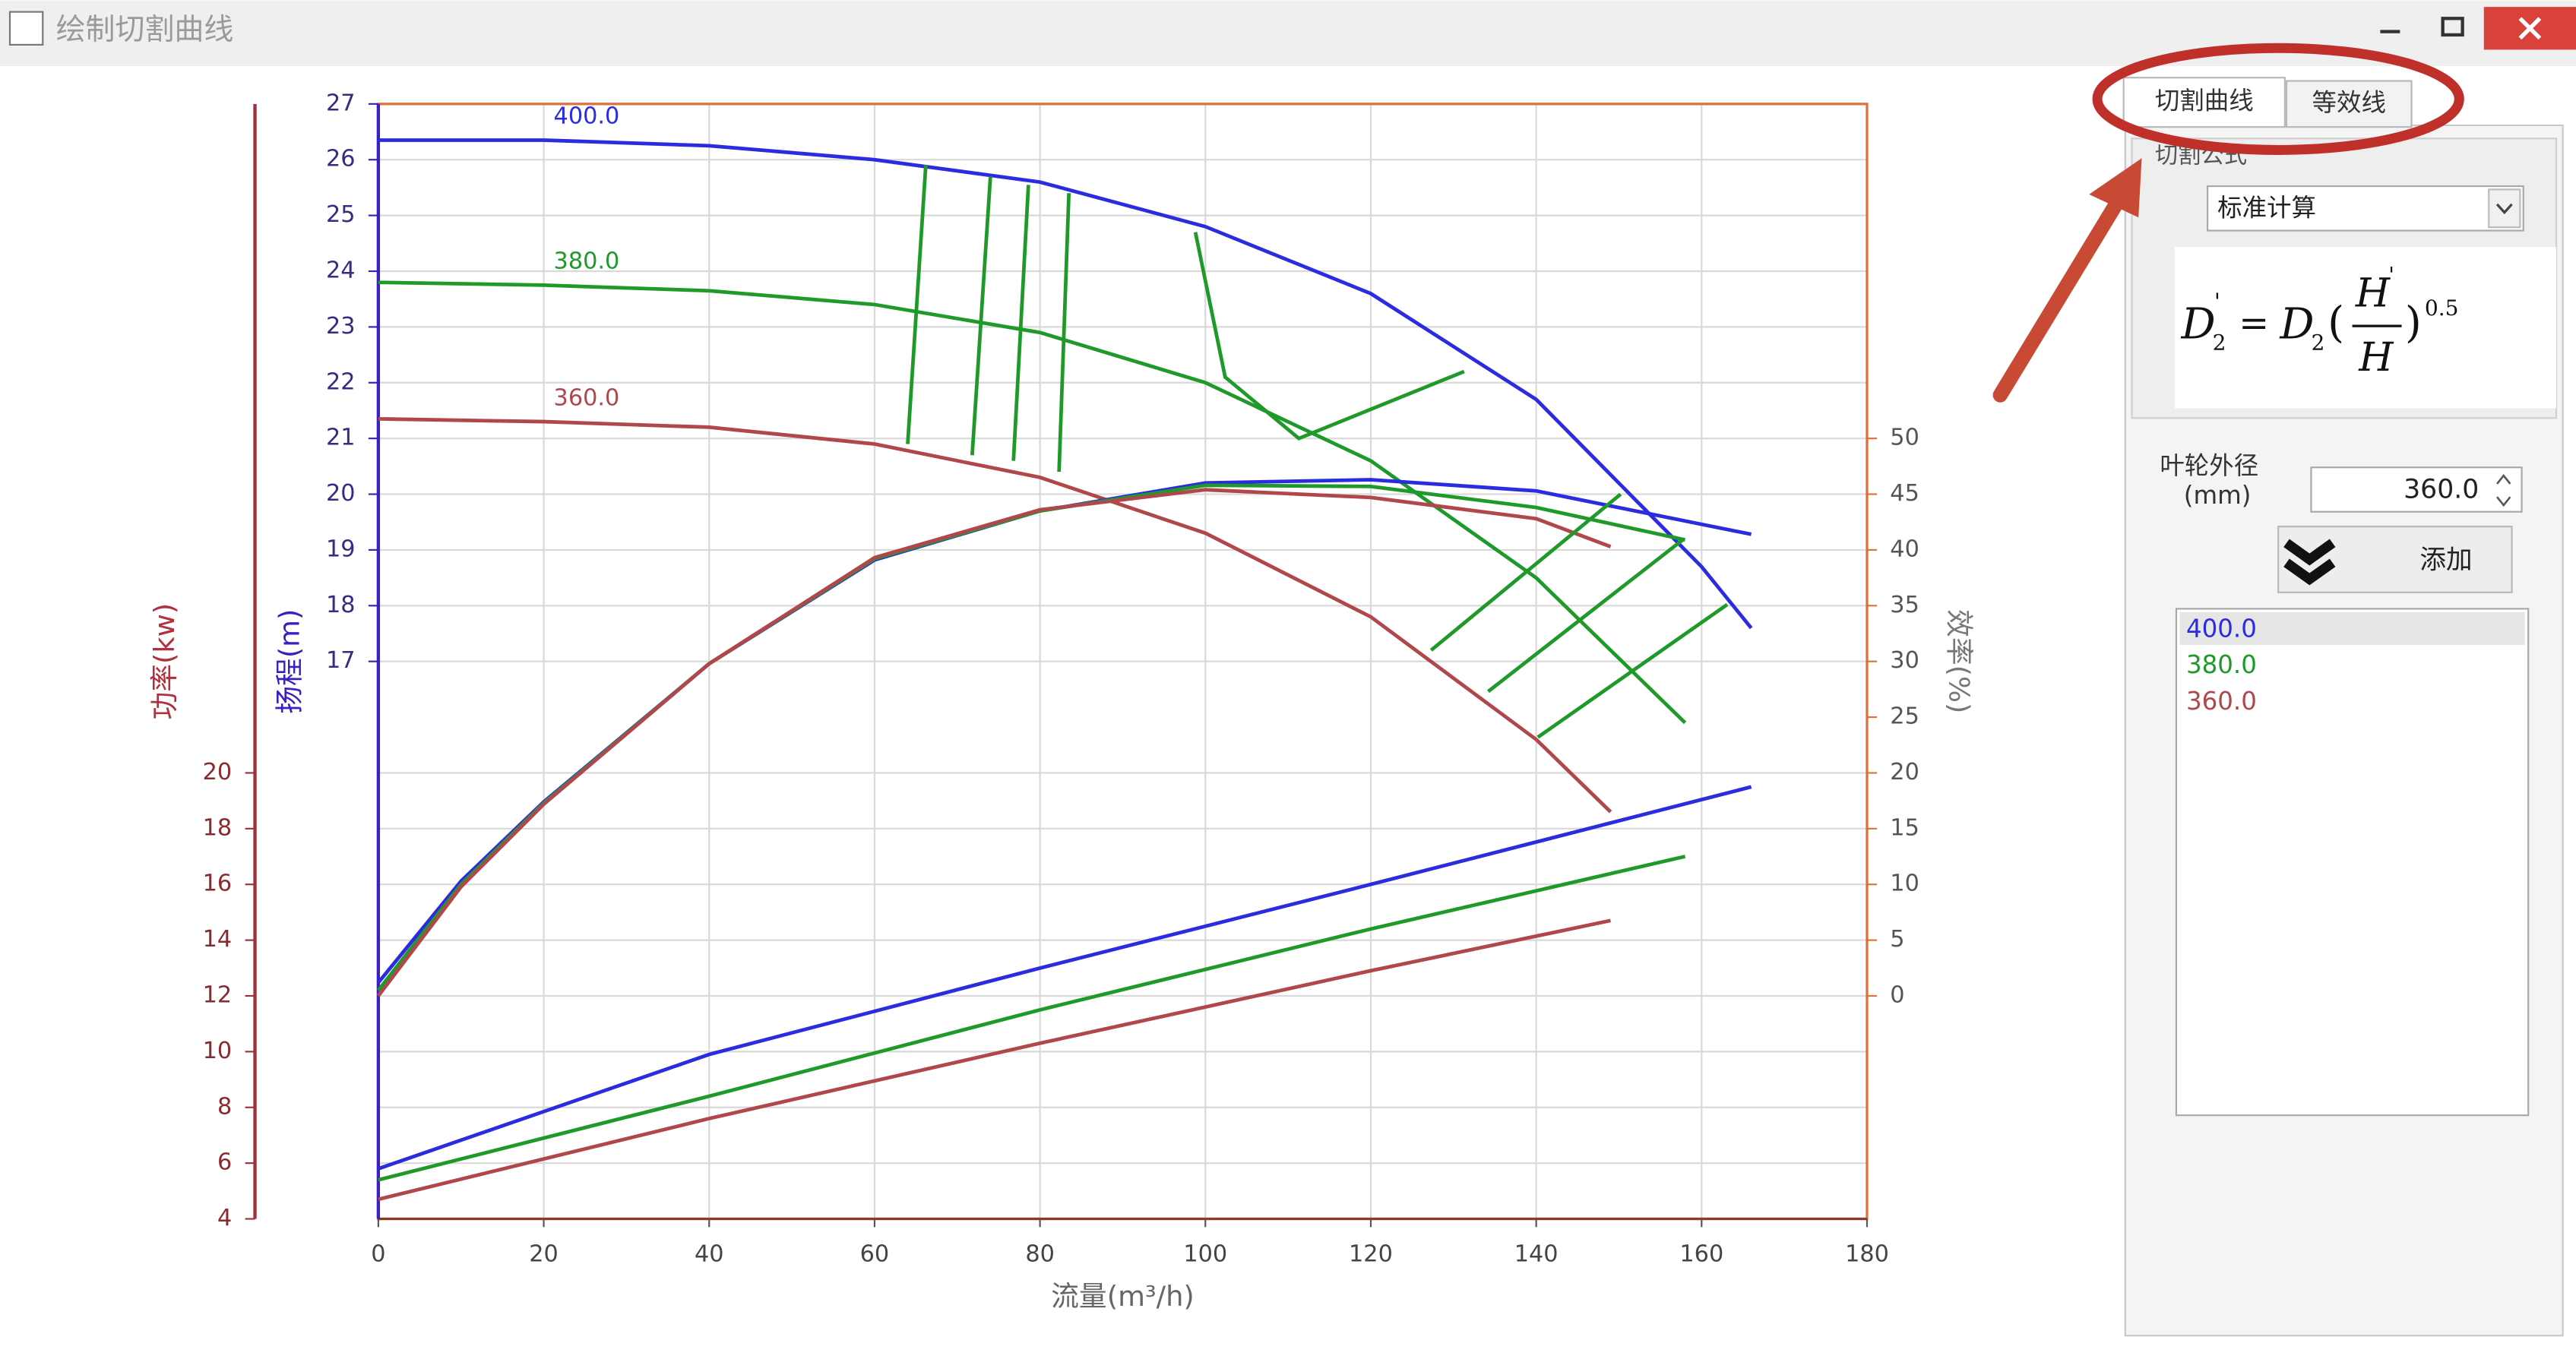 The image size is (2576, 1359). Describe the element at coordinates (145, 30) in the screenshot. I see `window-title: 绘制切割曲线` at that location.